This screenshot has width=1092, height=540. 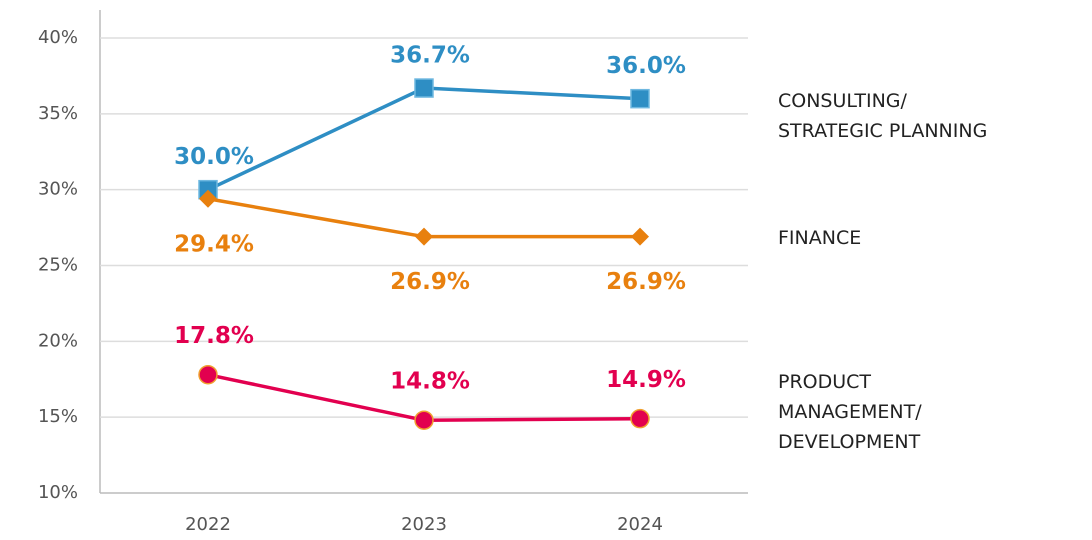 I want to click on y-tick-label: 40%, so click(x=58, y=37).